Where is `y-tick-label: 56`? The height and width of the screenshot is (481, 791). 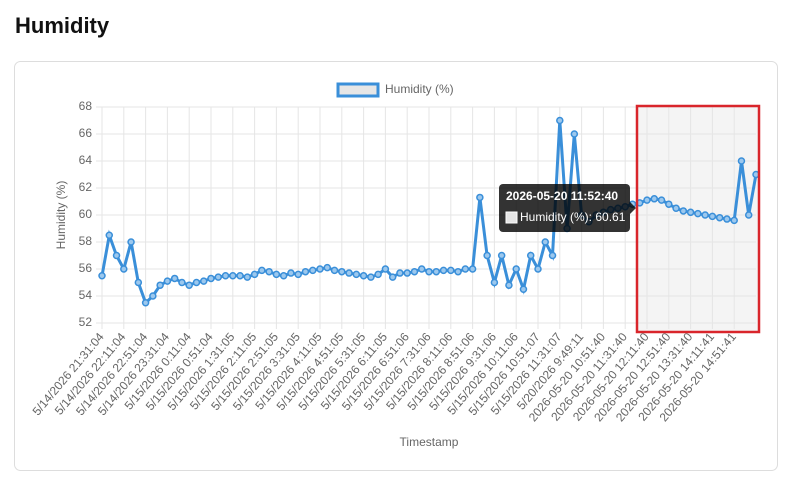 y-tick-label: 56 is located at coordinates (86, 268).